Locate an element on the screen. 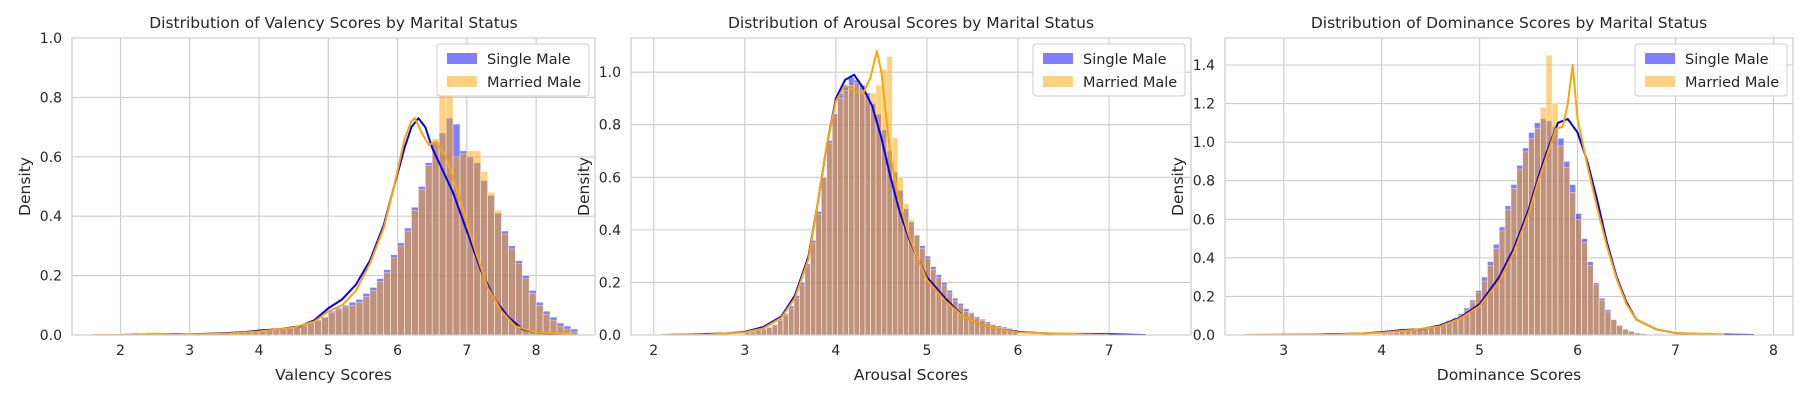  kde-lines is located at coordinates (331, 226).